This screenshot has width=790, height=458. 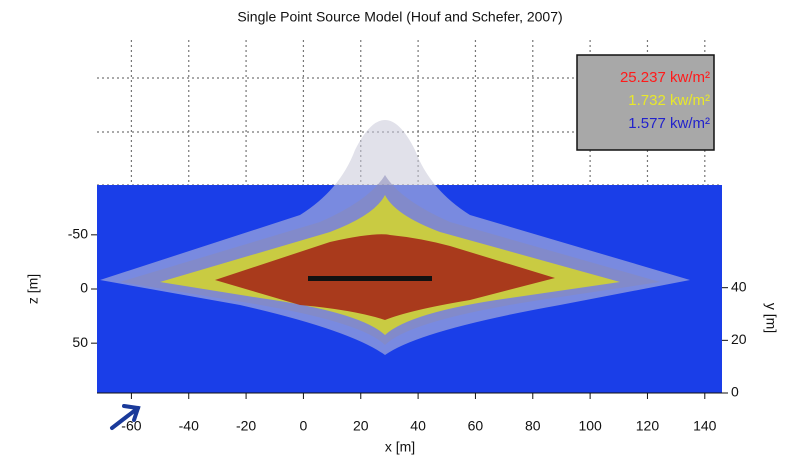 What do you see at coordinates (131, 426) in the screenshot?
I see `x-tick-label: -60` at bounding box center [131, 426].